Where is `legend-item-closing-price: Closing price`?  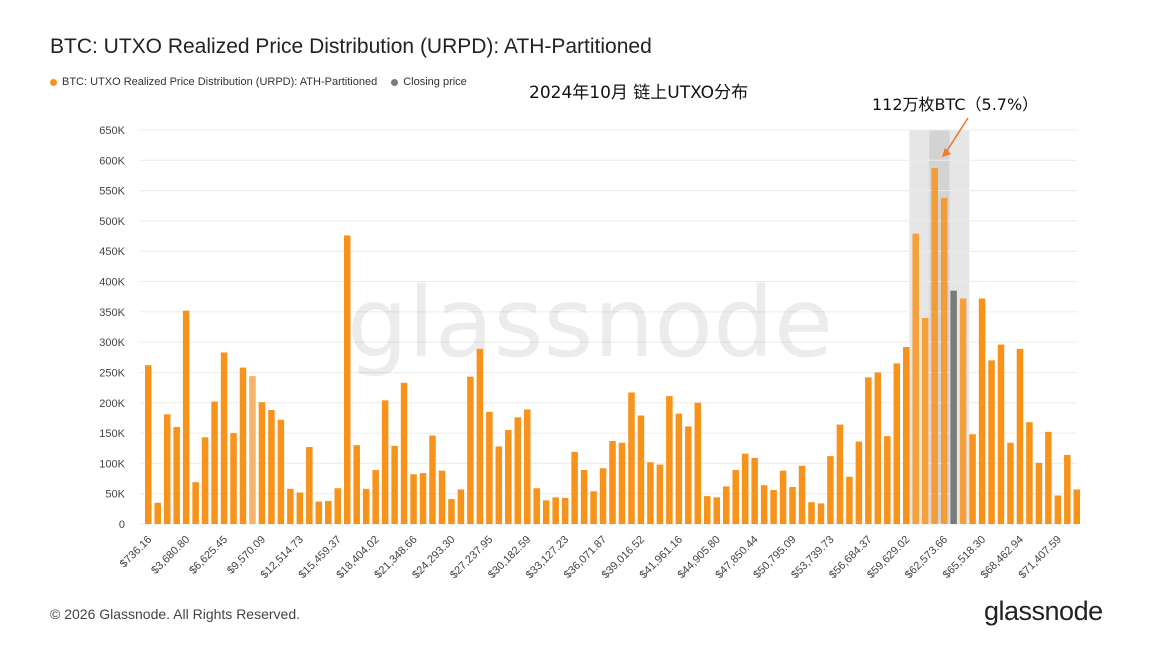
legend-item-closing-price: Closing price is located at coordinates (429, 82).